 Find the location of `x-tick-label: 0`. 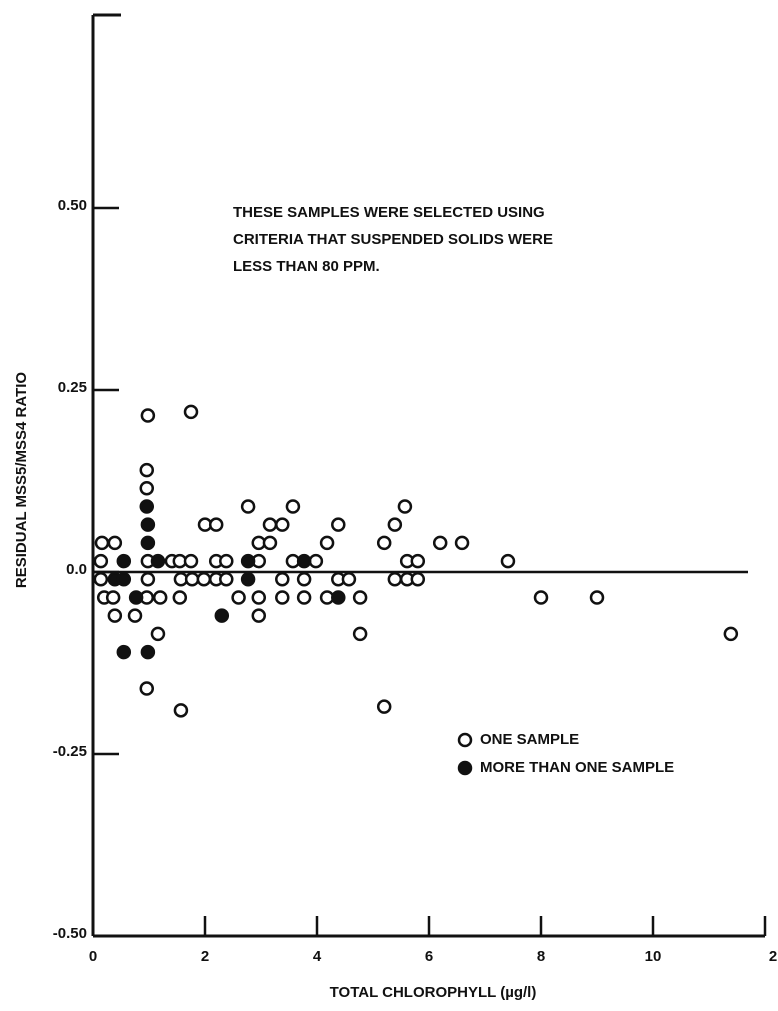

x-tick-label: 0 is located at coordinates (93, 956).